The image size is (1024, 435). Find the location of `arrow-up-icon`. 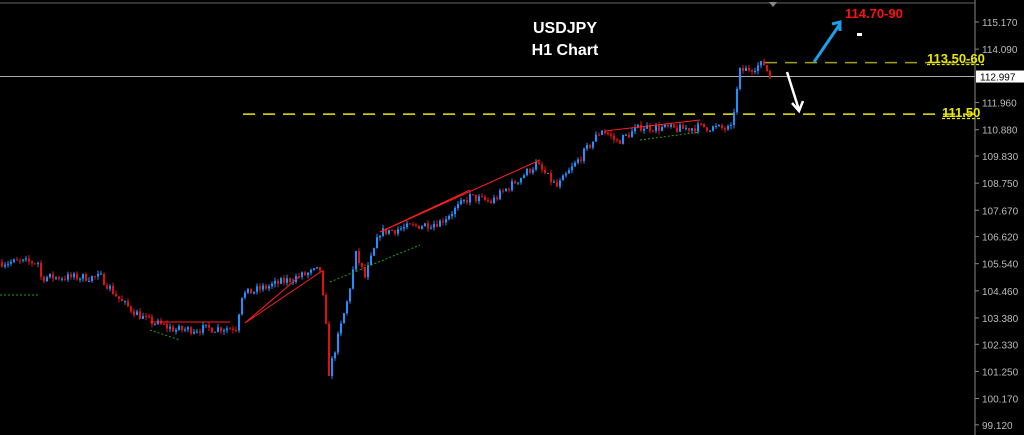

arrow-up-icon is located at coordinates (827, 41).